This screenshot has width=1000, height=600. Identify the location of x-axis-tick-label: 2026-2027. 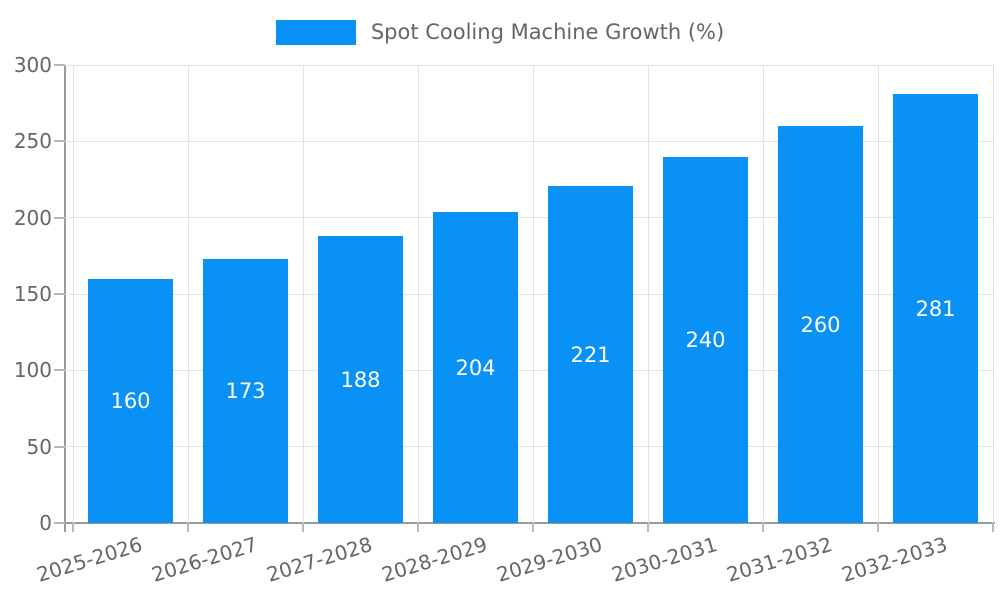
(205, 559).